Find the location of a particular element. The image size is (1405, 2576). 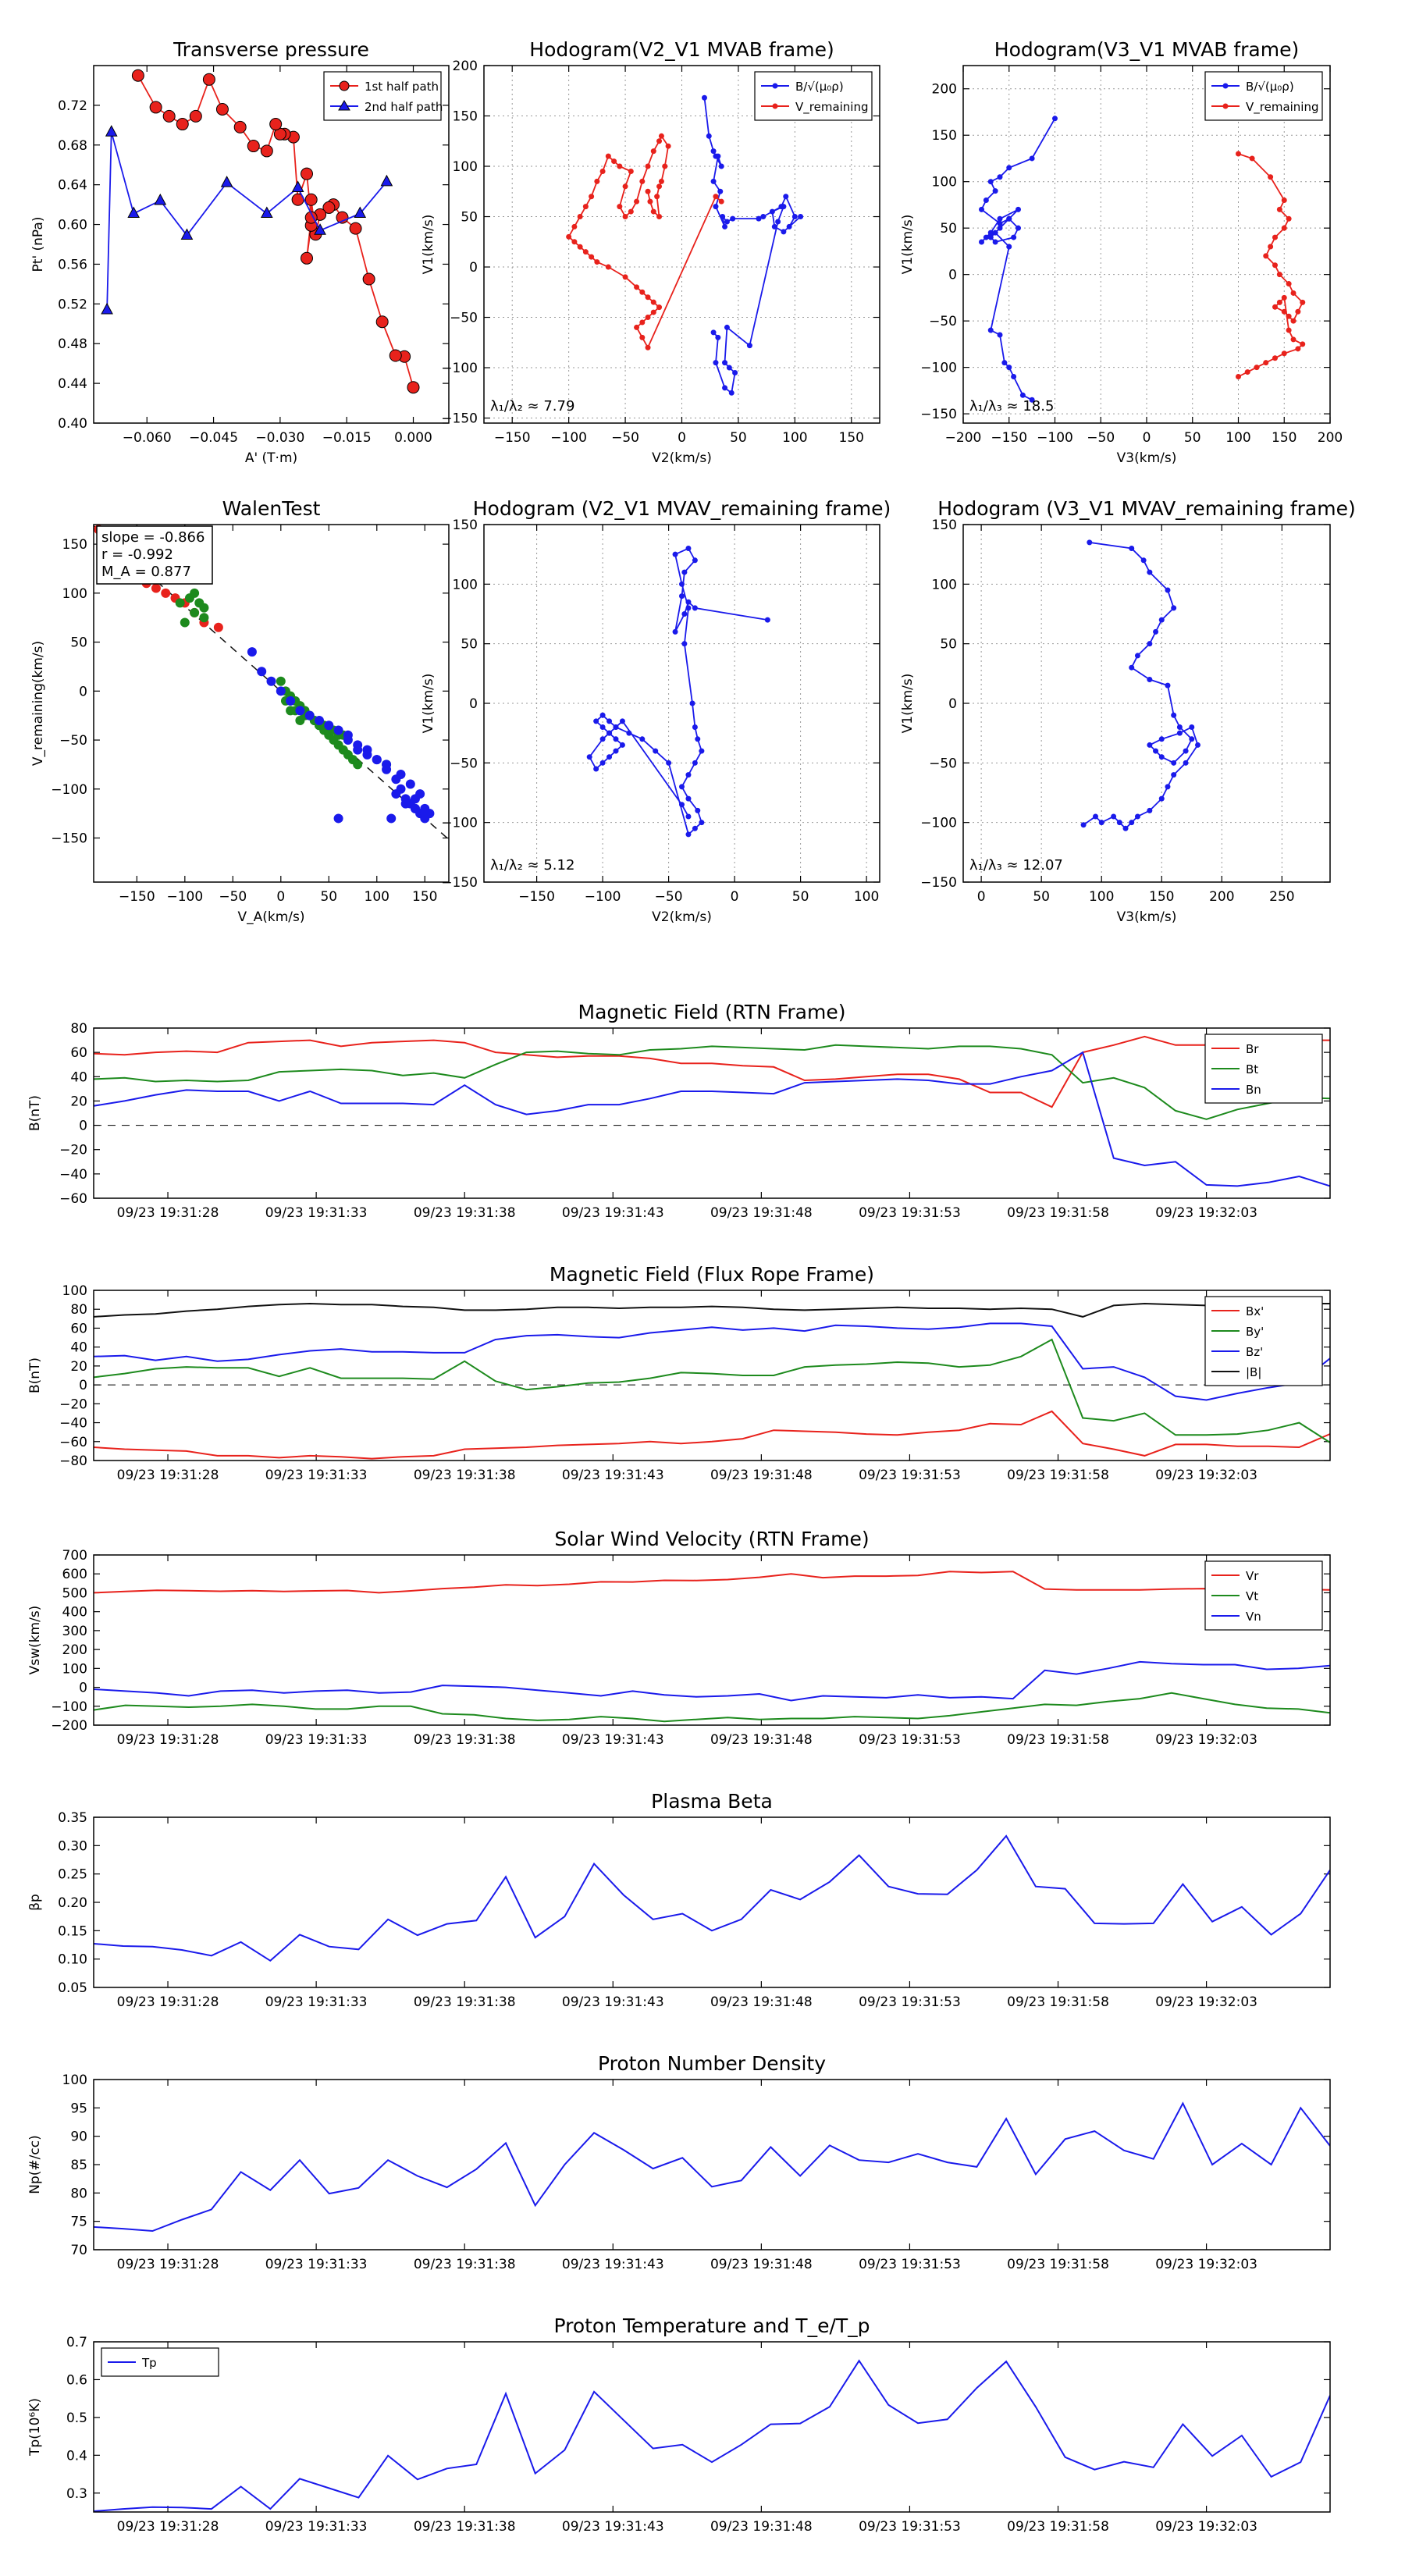

proton-temperature-xtick-label: 09/23 19:31:53 is located at coordinates (910, 2527).